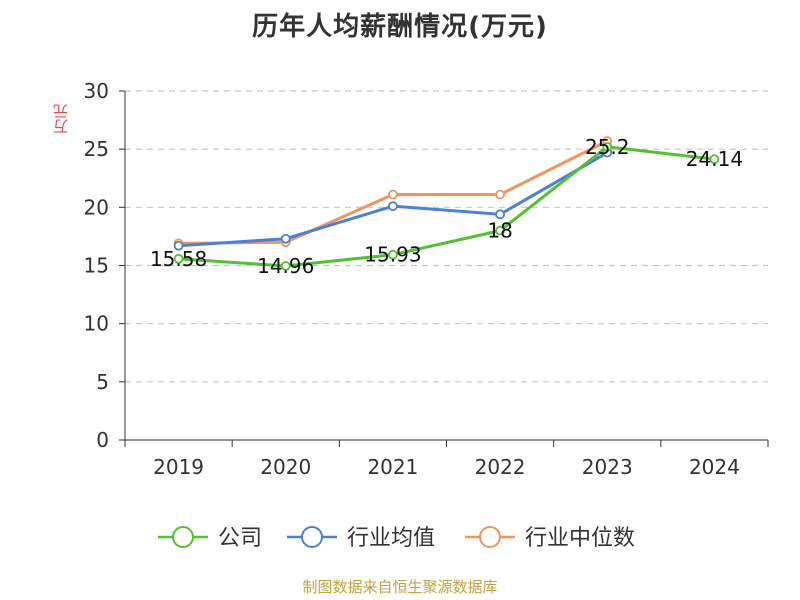  I want to click on legend-label: 公司, so click(240, 538).